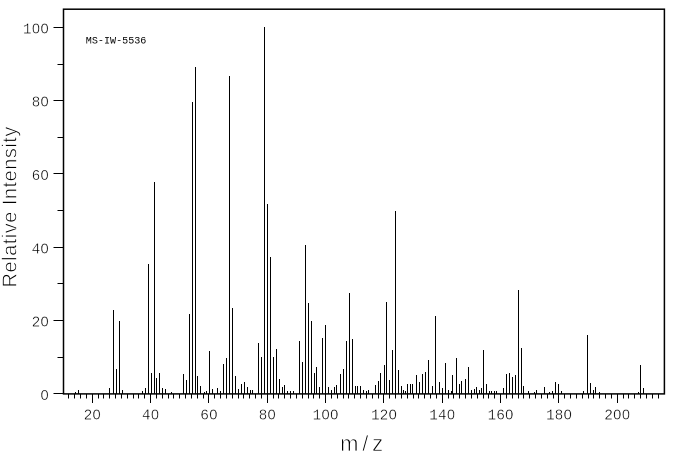 The width and height of the screenshot is (676, 460). Describe the element at coordinates (617, 417) in the screenshot. I see `svg-text: 200` at that location.